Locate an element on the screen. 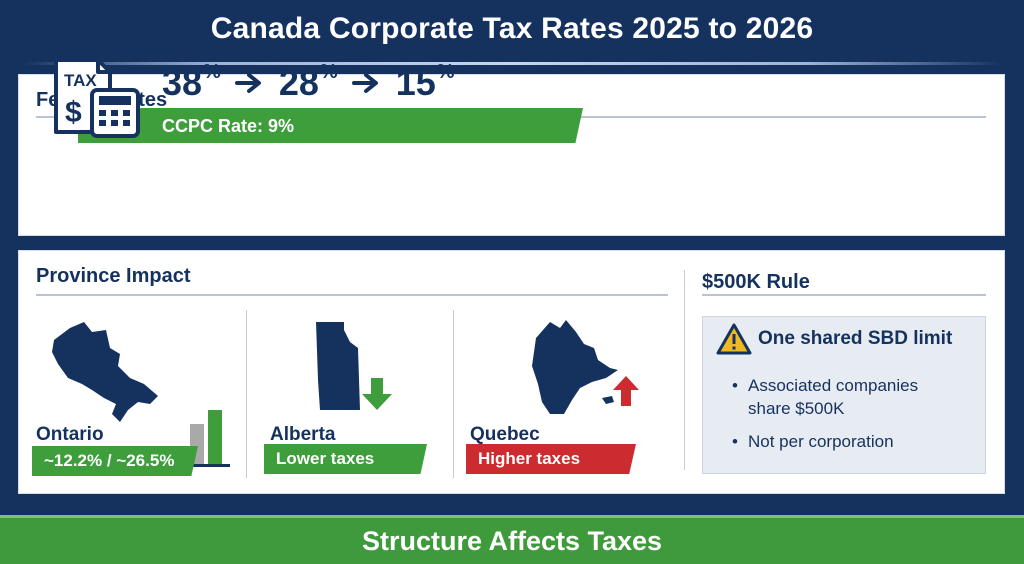  ontario-rate-tag: ~12.2% / ~26.5% is located at coordinates (115, 461).